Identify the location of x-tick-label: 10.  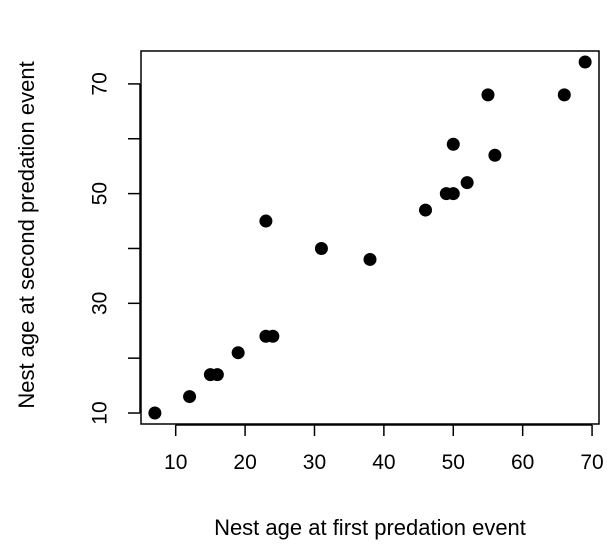
(175, 462).